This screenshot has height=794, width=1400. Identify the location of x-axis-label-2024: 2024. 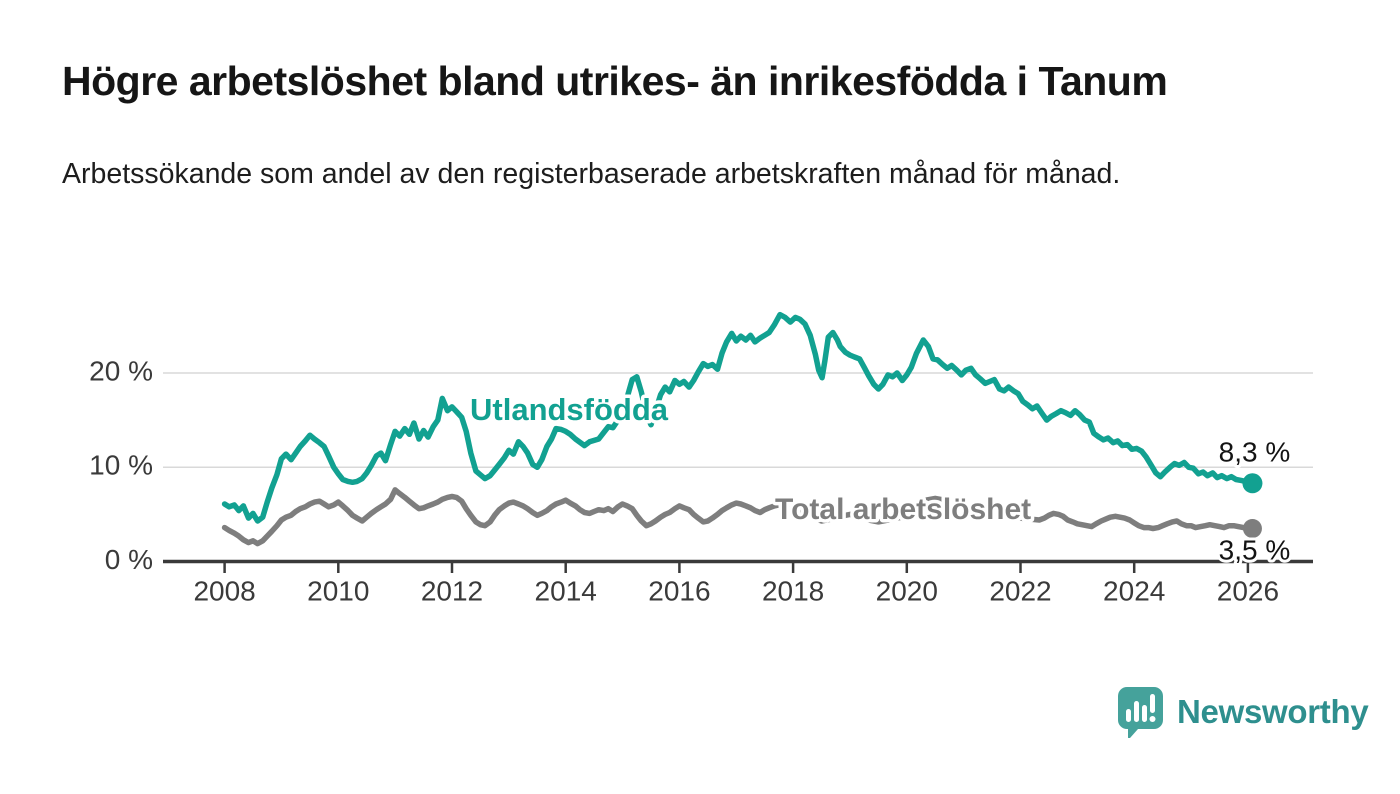
(1134, 591).